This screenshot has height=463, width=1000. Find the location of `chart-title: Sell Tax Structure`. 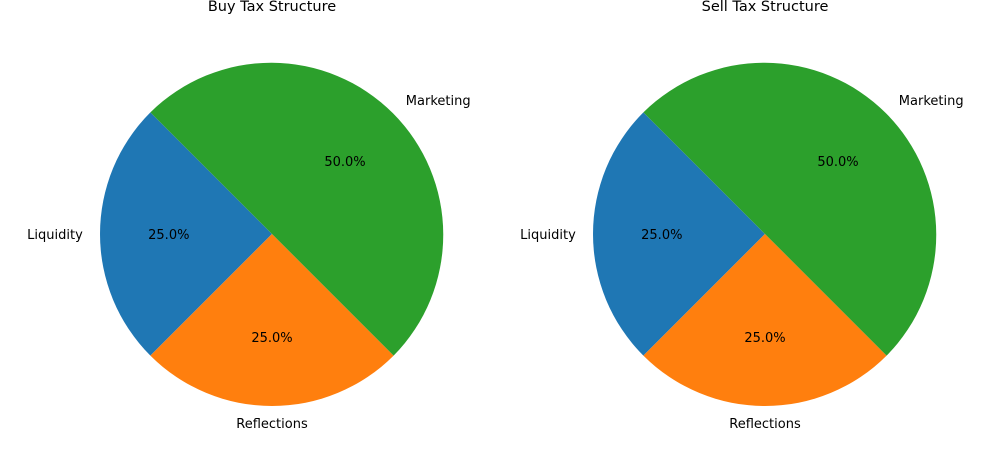

chart-title: Sell Tax Structure is located at coordinates (765, 7).